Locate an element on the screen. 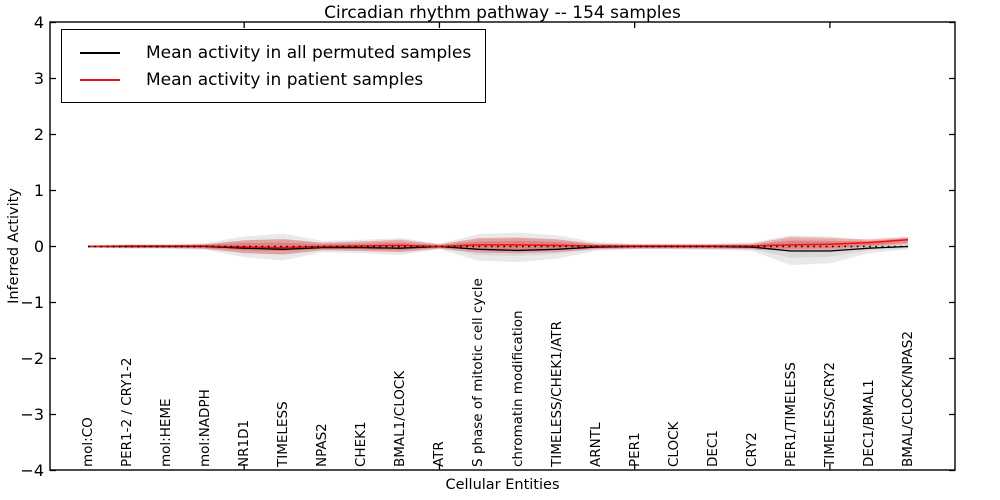  y-tick-label: −1 is located at coordinates (32, 302).